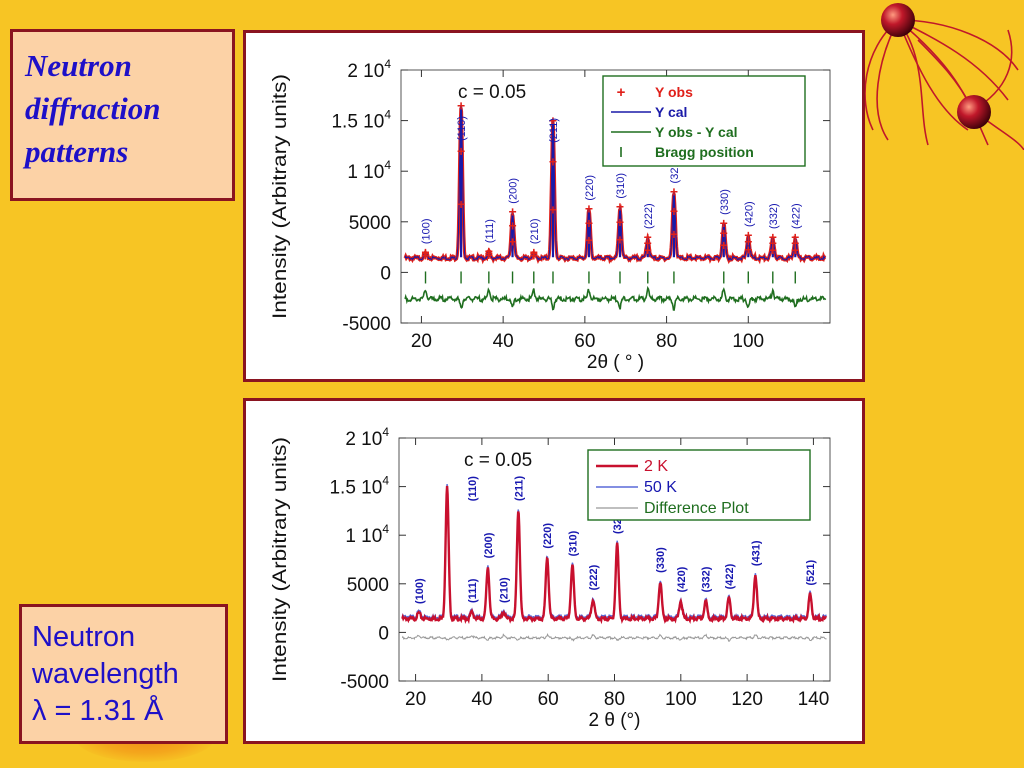  Describe the element at coordinates (498, 460) in the screenshot. I see `annotation-text: c = 0.05` at that location.